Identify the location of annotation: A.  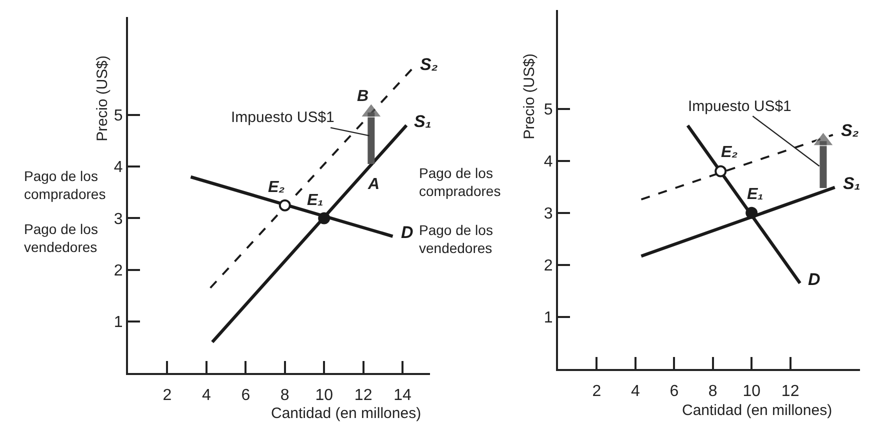
(373, 184).